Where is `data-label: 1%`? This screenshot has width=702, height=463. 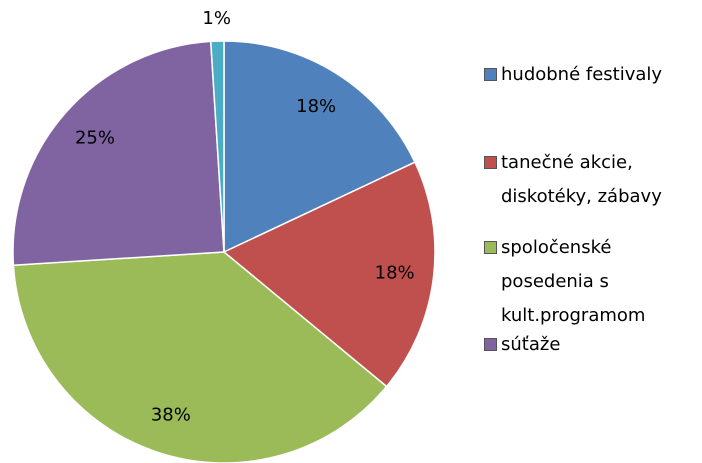
data-label: 1% is located at coordinates (216, 18).